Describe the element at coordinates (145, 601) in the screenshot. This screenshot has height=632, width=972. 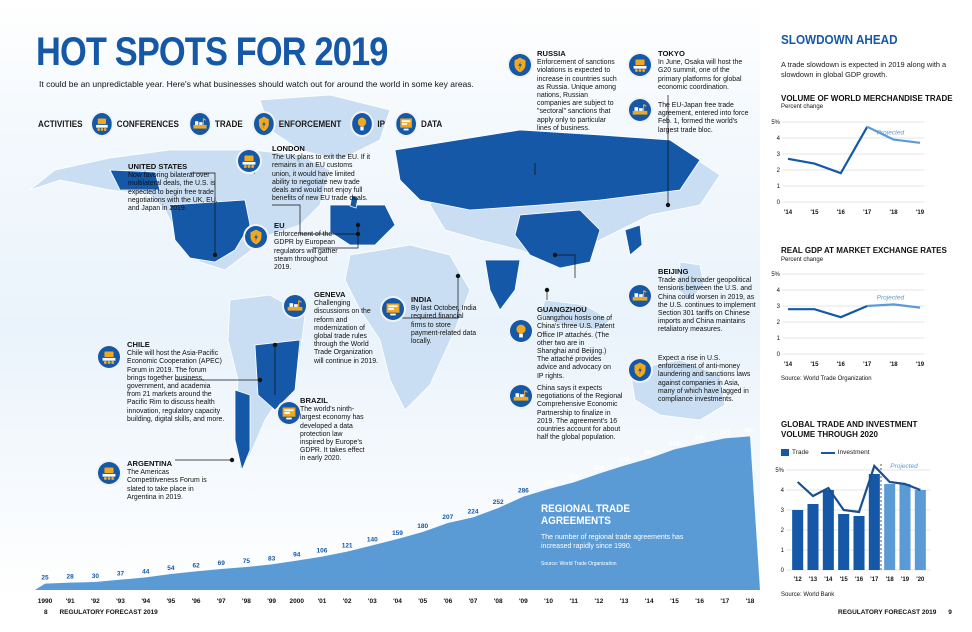
I see `rta-tick-label: '94` at that location.